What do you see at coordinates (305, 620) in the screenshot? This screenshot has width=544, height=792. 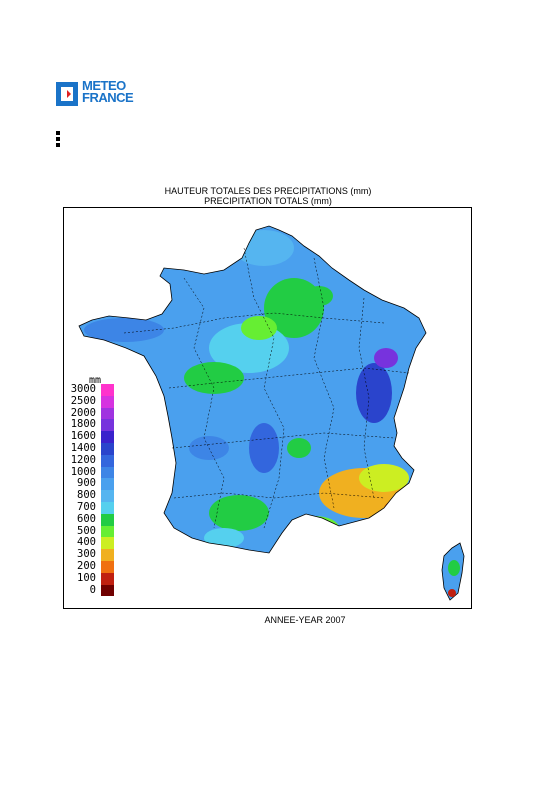 I see `year-label: ANNEE-YEAR 2007` at bounding box center [305, 620].